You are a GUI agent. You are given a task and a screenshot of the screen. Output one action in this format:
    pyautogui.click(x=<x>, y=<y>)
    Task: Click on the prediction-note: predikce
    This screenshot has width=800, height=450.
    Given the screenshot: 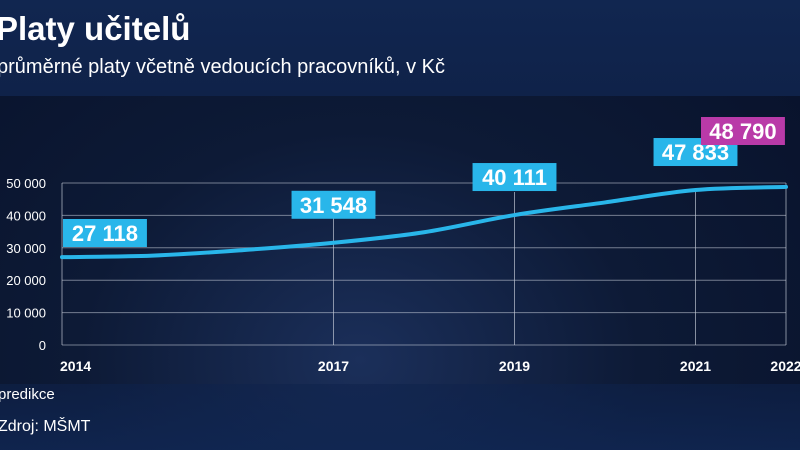 What is the action you would take?
    pyautogui.click(x=27, y=394)
    